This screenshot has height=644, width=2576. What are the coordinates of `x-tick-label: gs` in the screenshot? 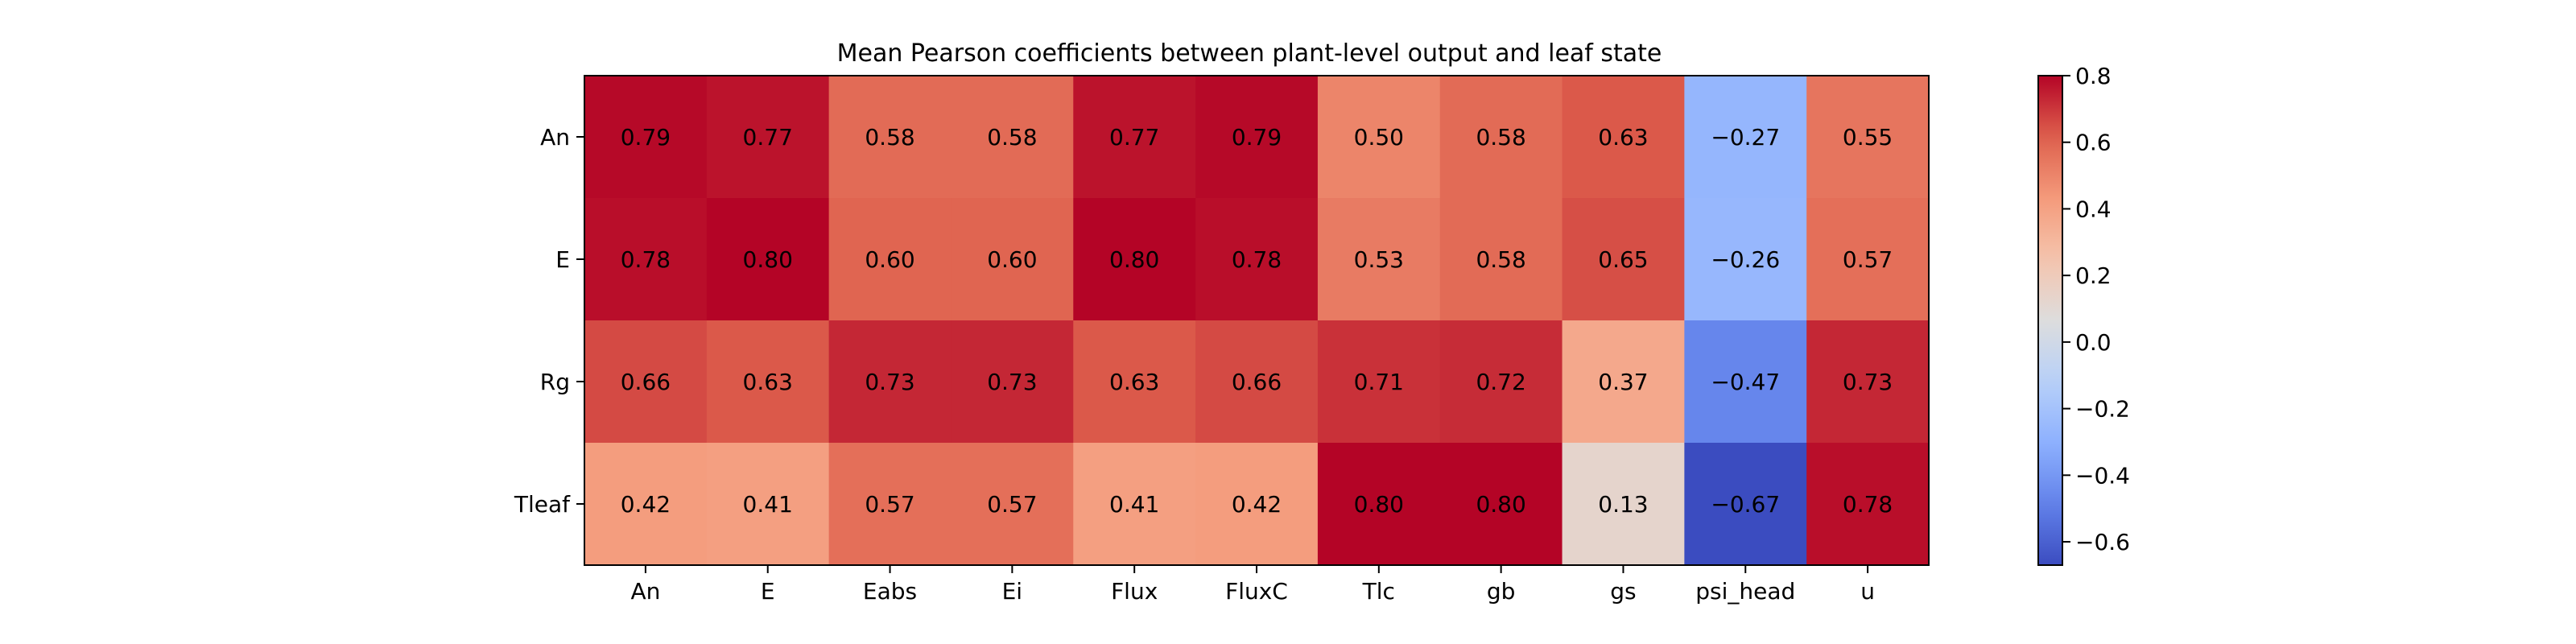 It's located at (1623, 591).